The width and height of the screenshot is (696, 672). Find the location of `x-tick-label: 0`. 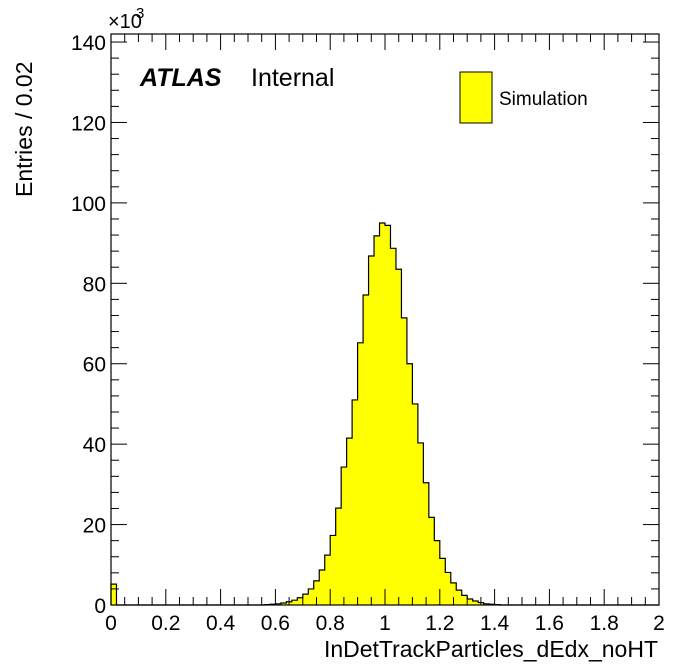

x-tick-label: 0 is located at coordinates (111, 623).